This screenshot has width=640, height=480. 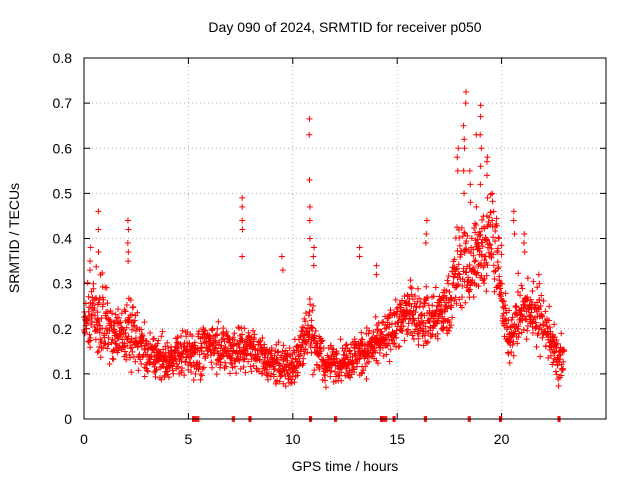 I want to click on y-tick-label: 0.6, so click(x=63, y=148).